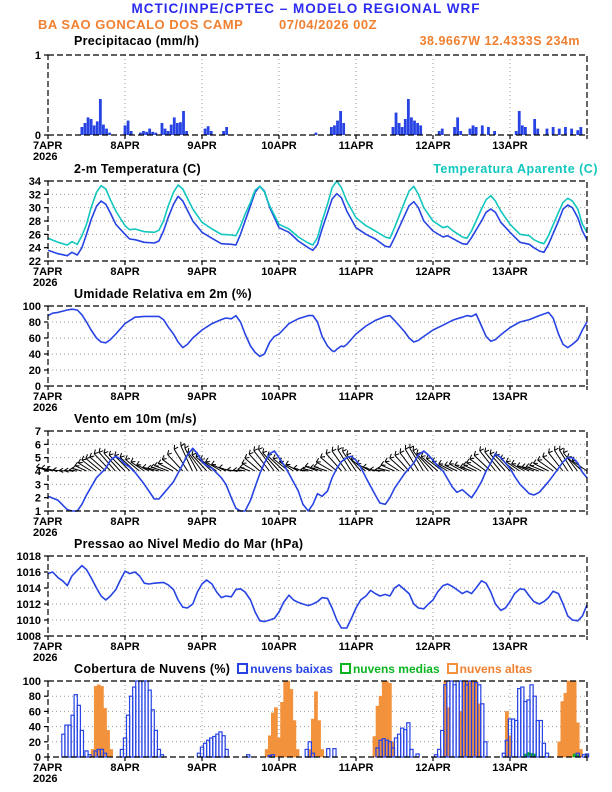 The image size is (612, 792). I want to click on panel-title-humidity: Umidade Relativa em 2m (%), so click(163, 294).